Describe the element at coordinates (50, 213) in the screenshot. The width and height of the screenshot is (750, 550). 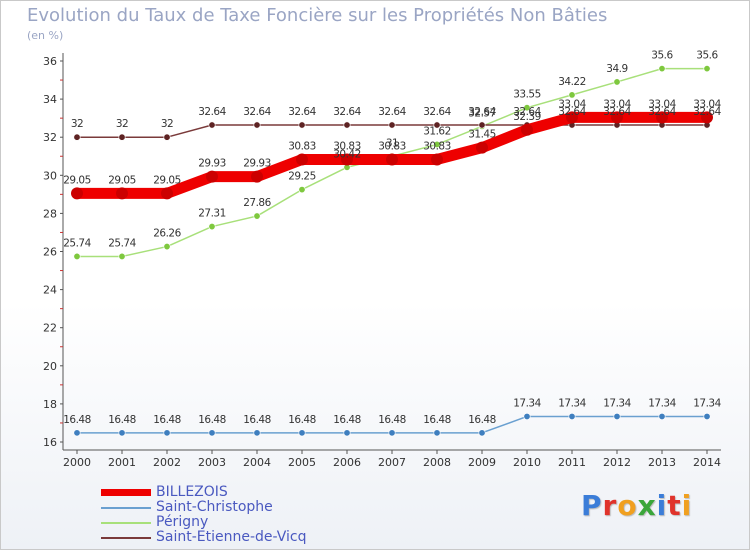
I see `y-tick-label: 28` at that location.